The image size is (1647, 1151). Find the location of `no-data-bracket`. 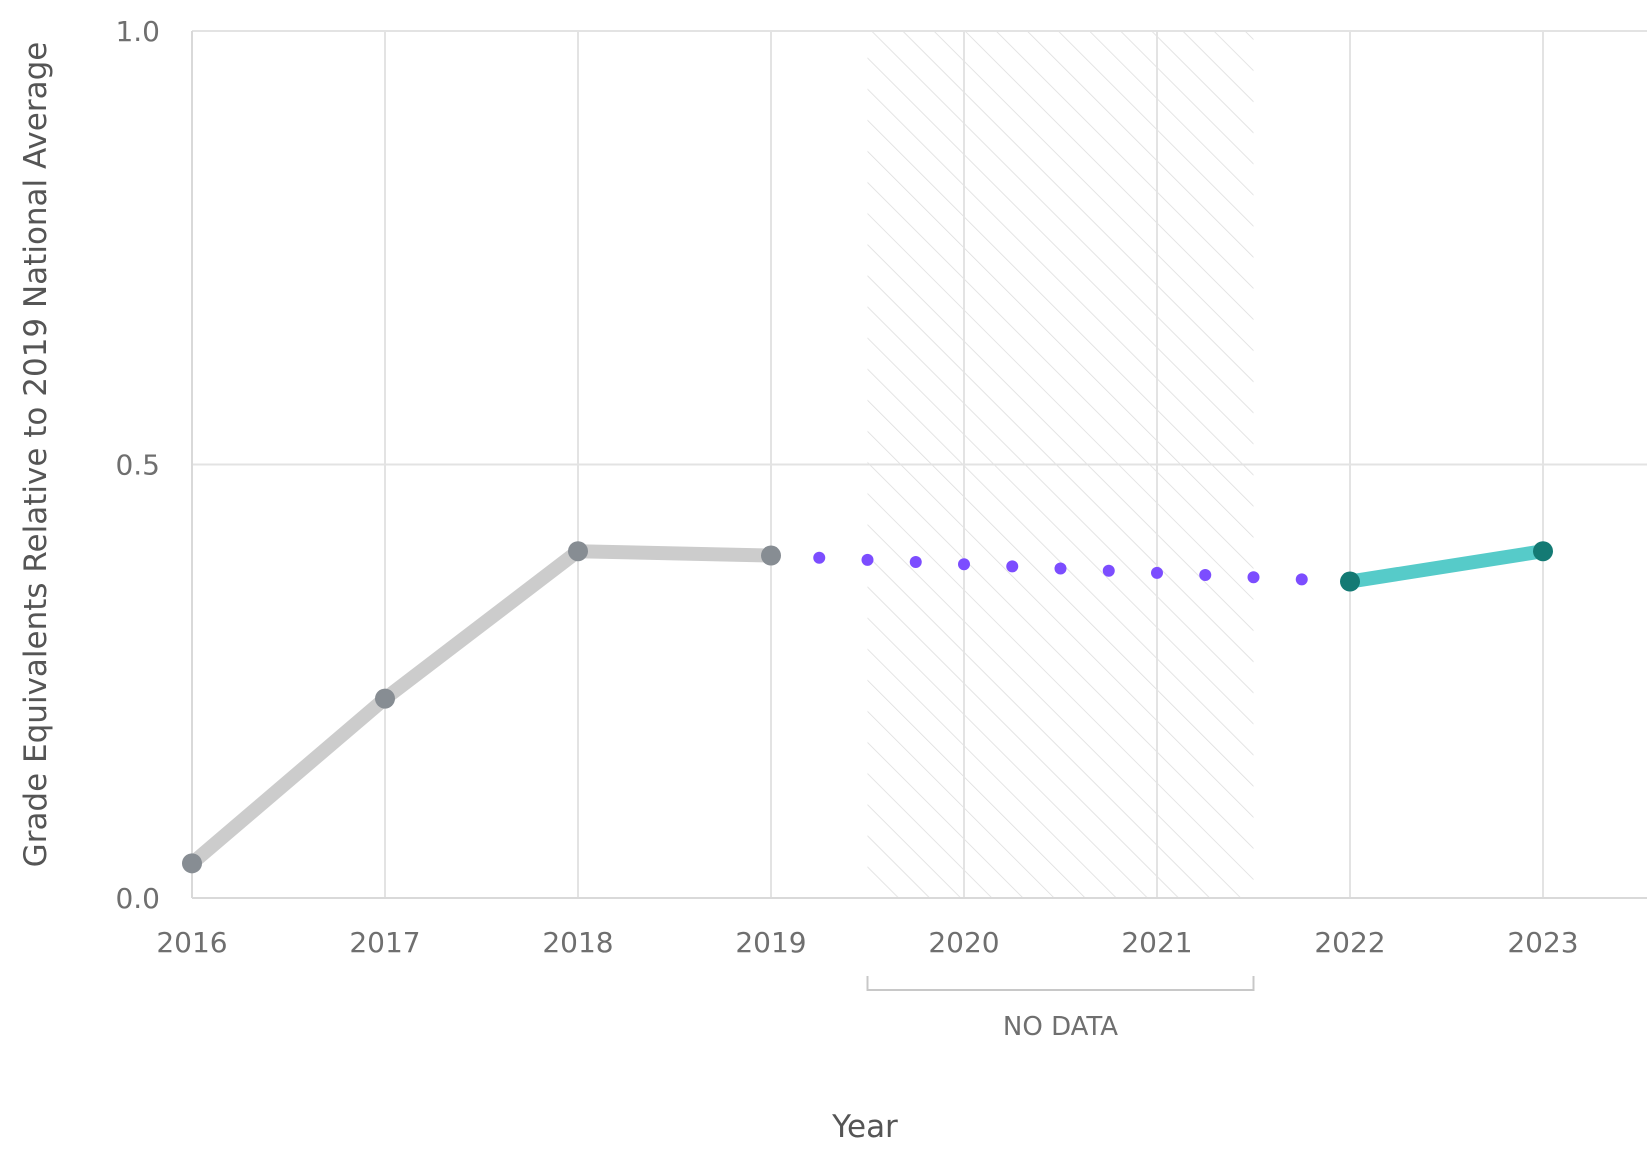

no-data-bracket is located at coordinates (1060, 983).